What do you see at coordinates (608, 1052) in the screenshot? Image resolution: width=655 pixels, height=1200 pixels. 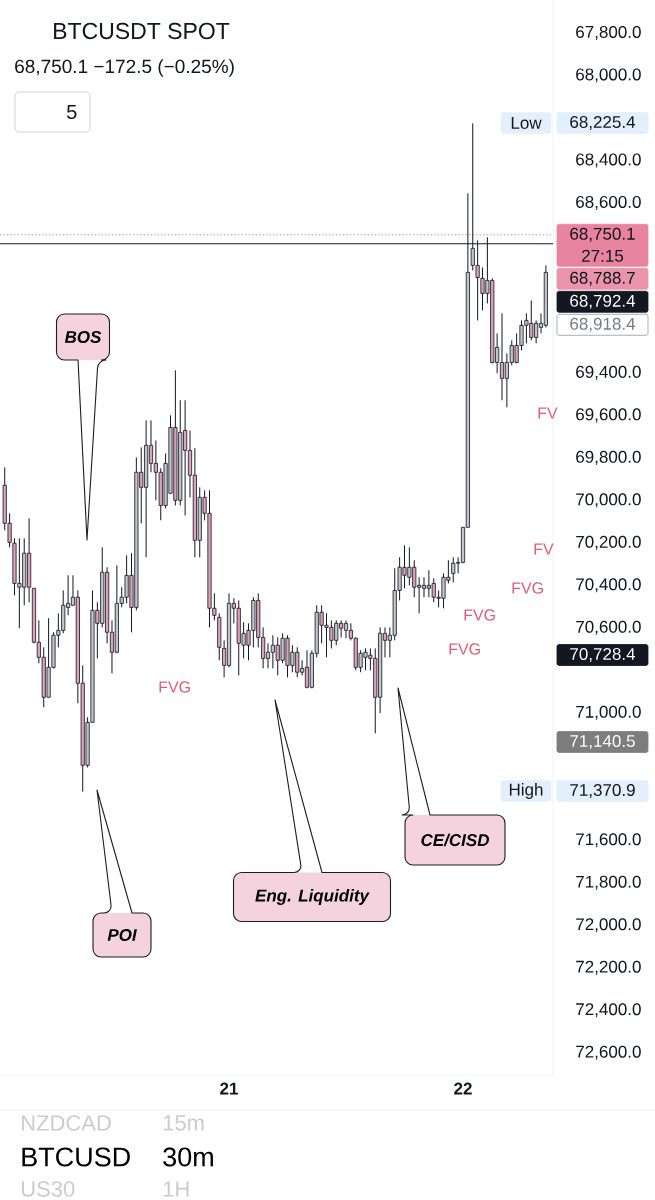 I see `y-tick-label: 72,600.0` at bounding box center [608, 1052].